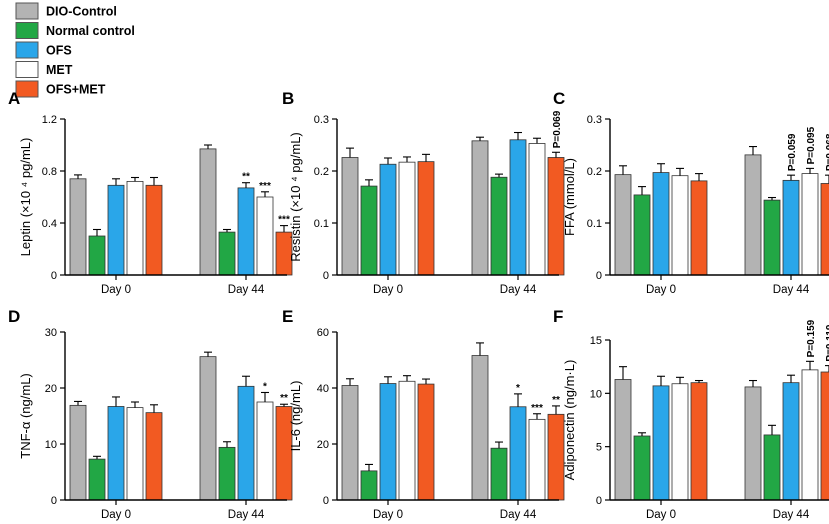  Describe the element at coordinates (596, 341) in the screenshot. I see `y-tick-label: 15` at that location.